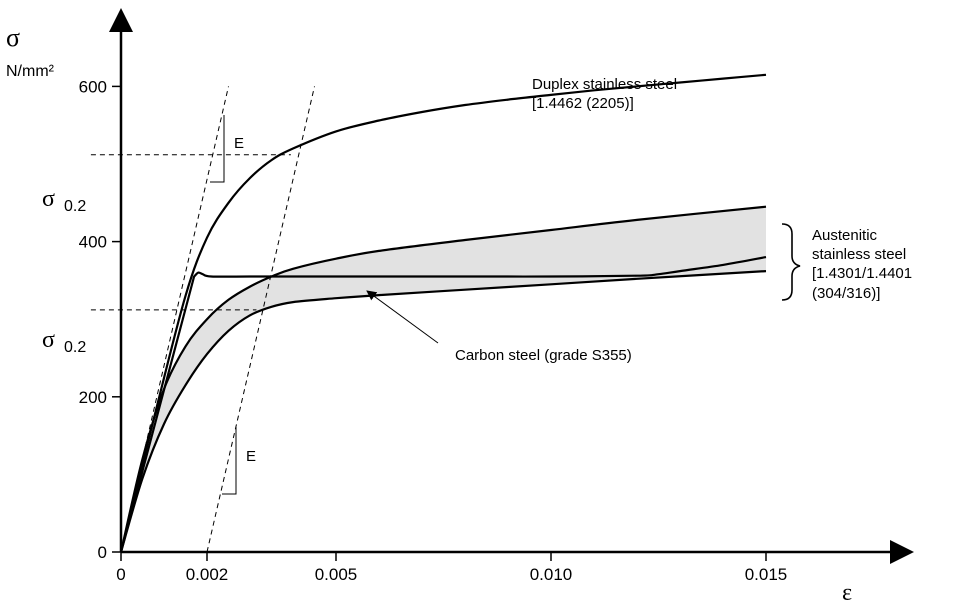  I want to click on x-tick-label-1: 0.002, so click(207, 574).